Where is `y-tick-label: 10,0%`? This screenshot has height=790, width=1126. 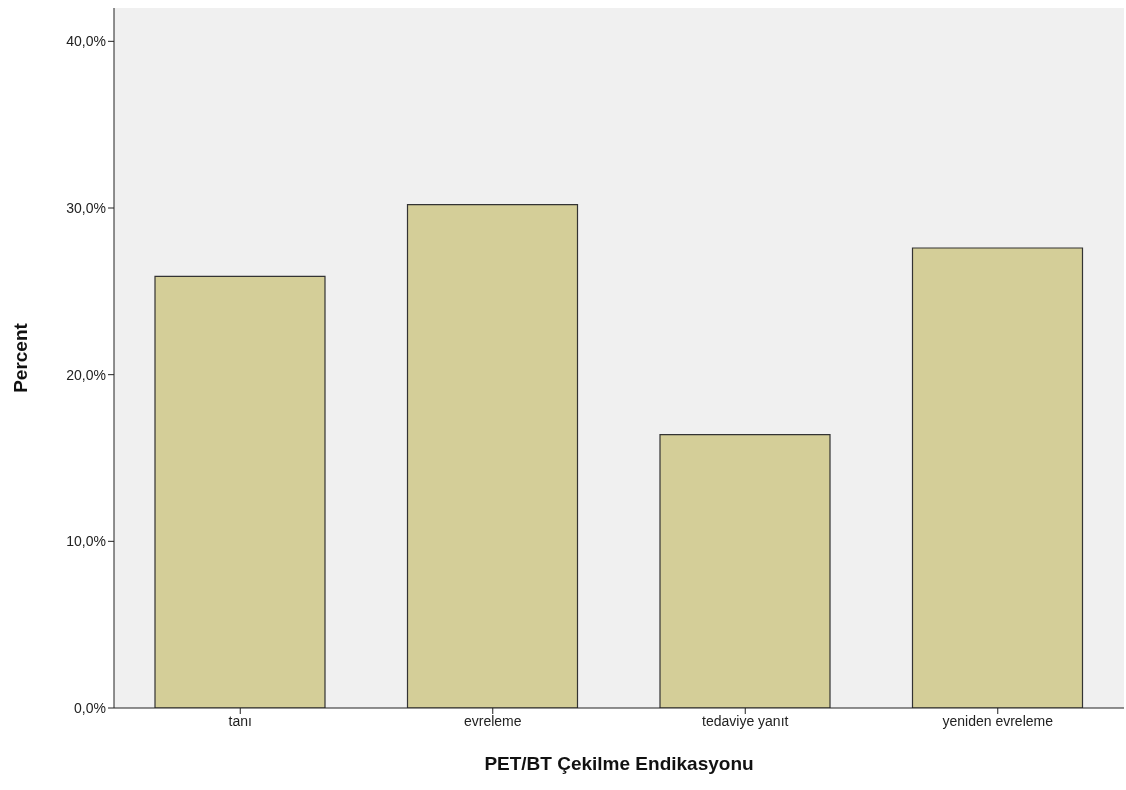
y-tick-label: 10,0% is located at coordinates (86, 541).